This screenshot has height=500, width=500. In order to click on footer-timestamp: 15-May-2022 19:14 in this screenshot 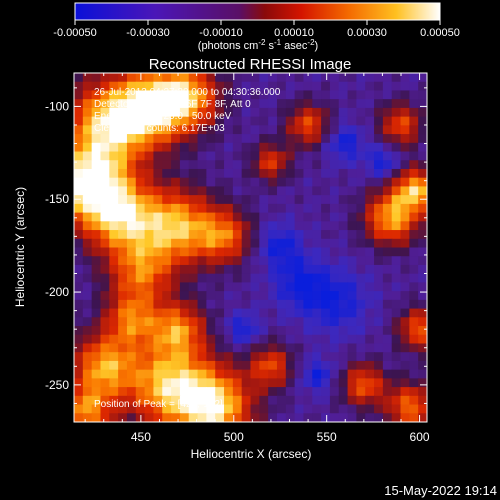, I will do `click(440, 490)`.